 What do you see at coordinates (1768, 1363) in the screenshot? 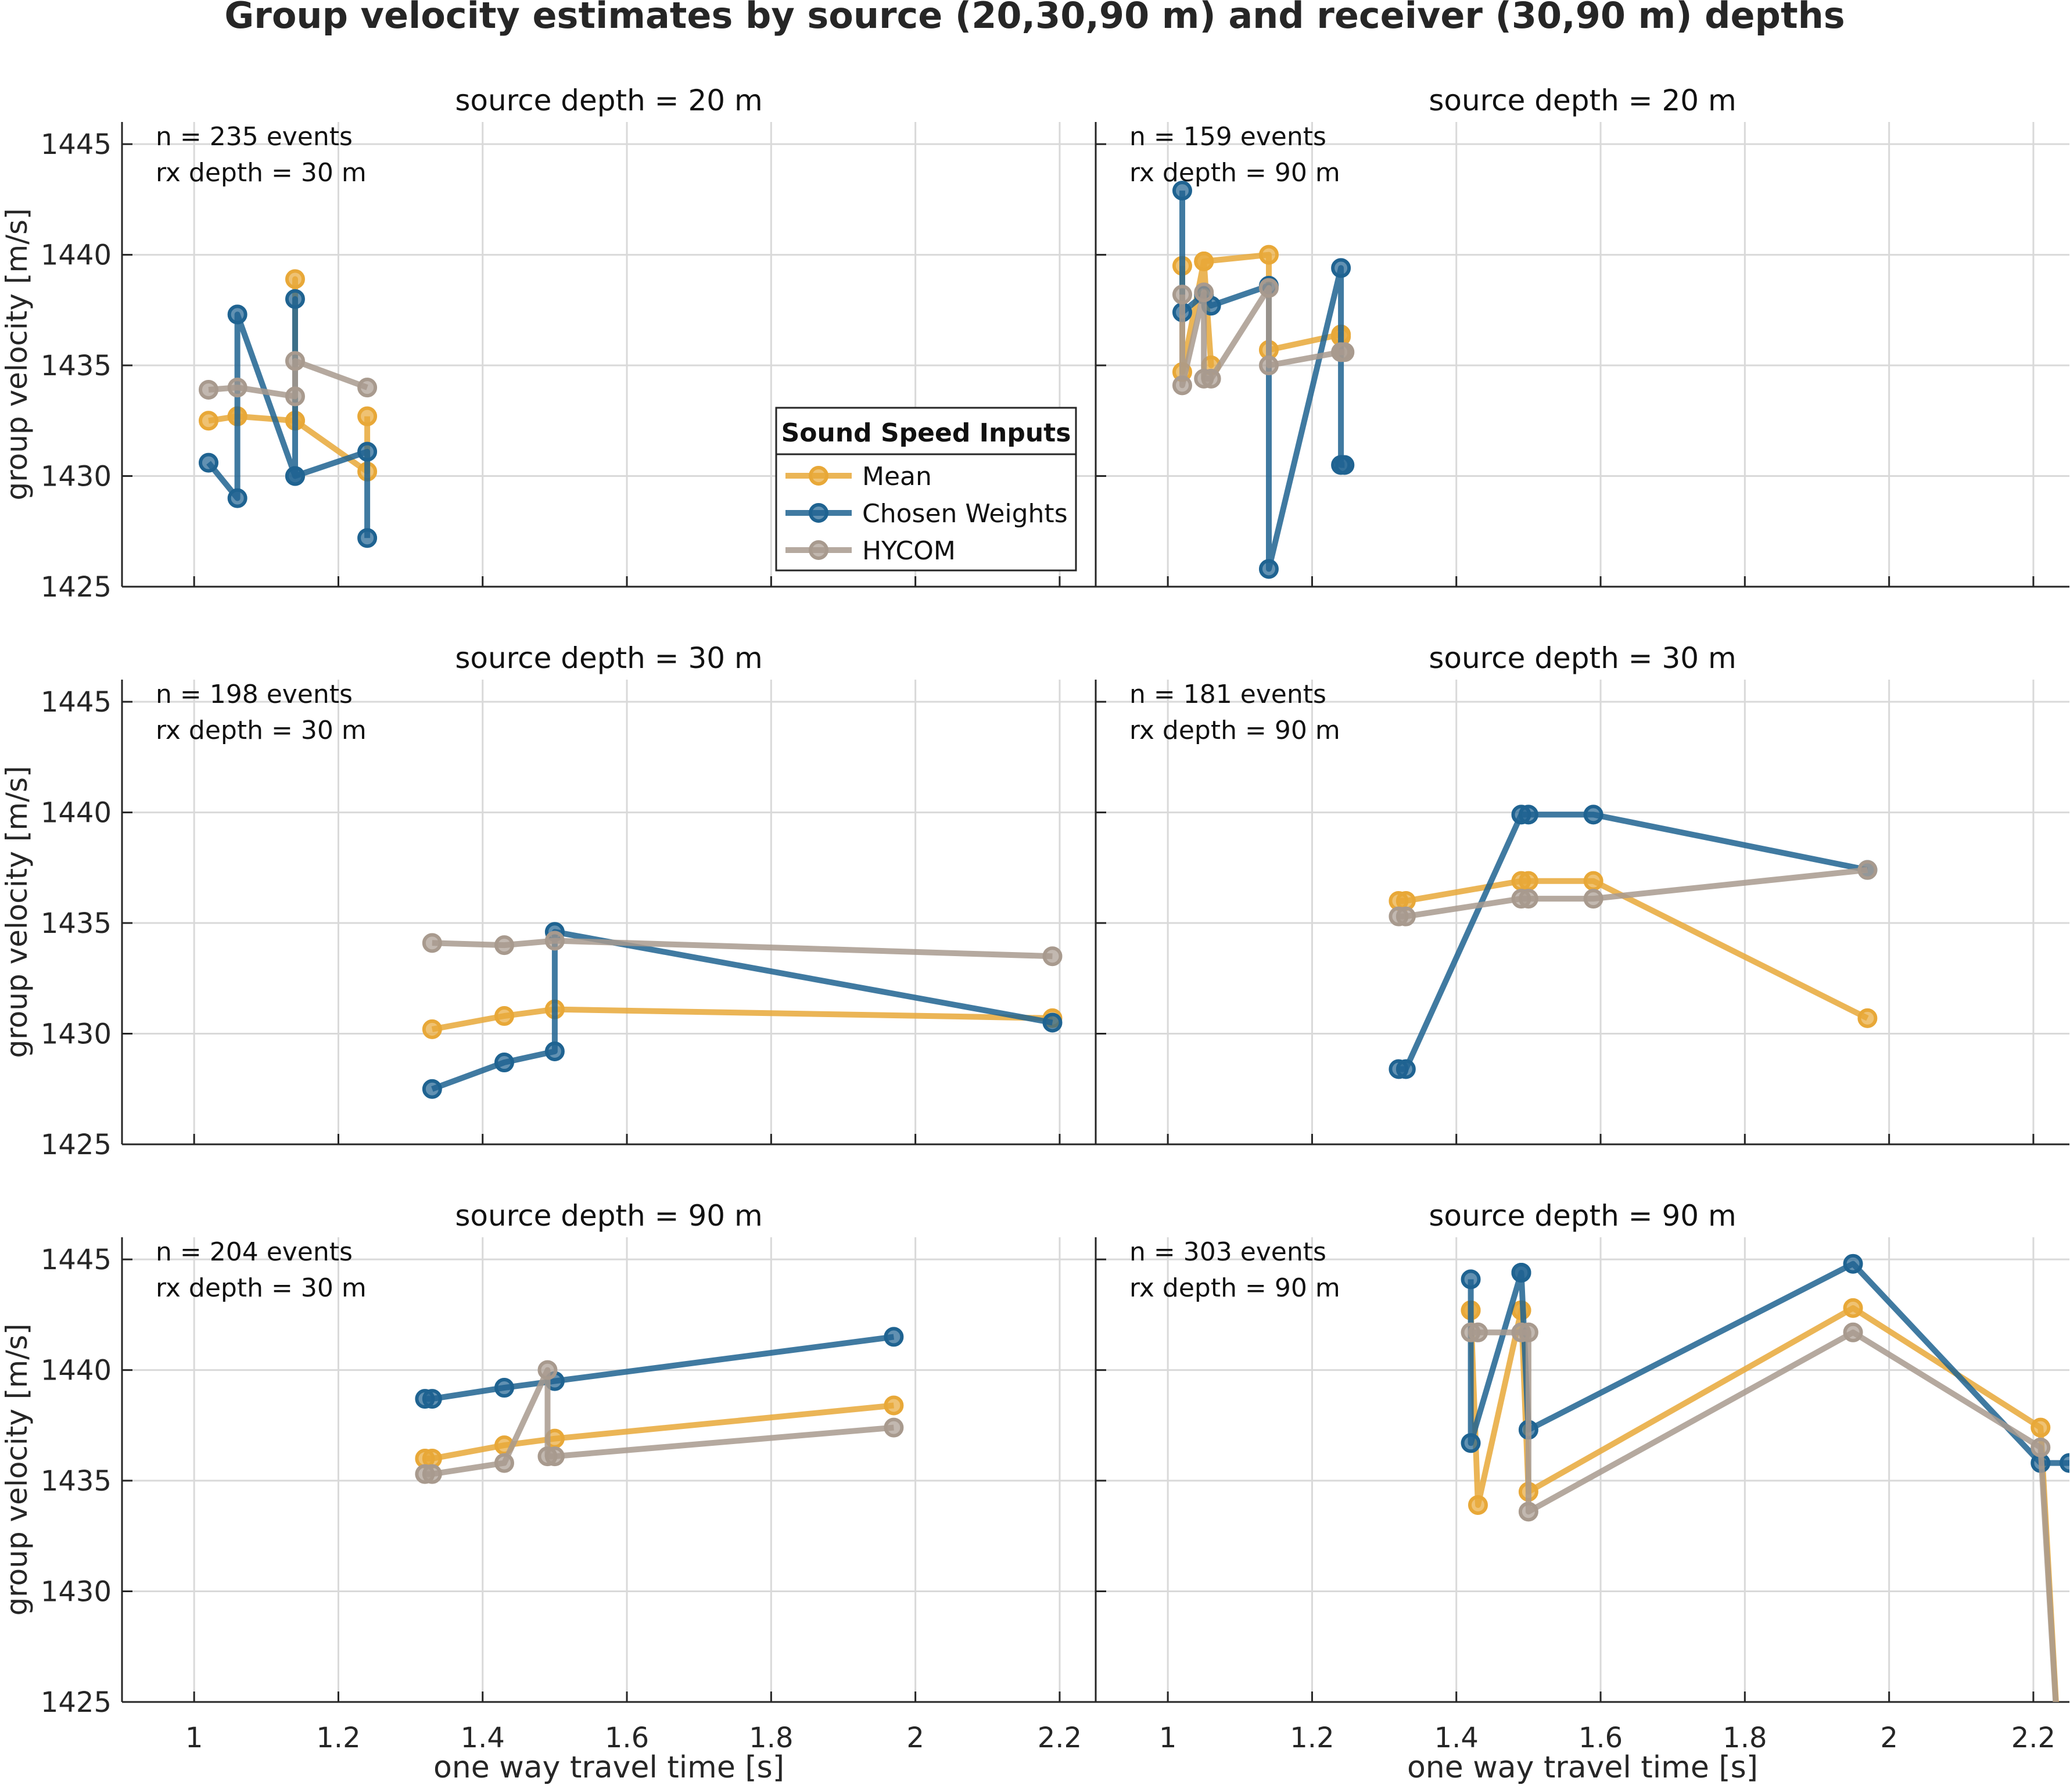
I see `series-line-chosen-weights` at bounding box center [1768, 1363].